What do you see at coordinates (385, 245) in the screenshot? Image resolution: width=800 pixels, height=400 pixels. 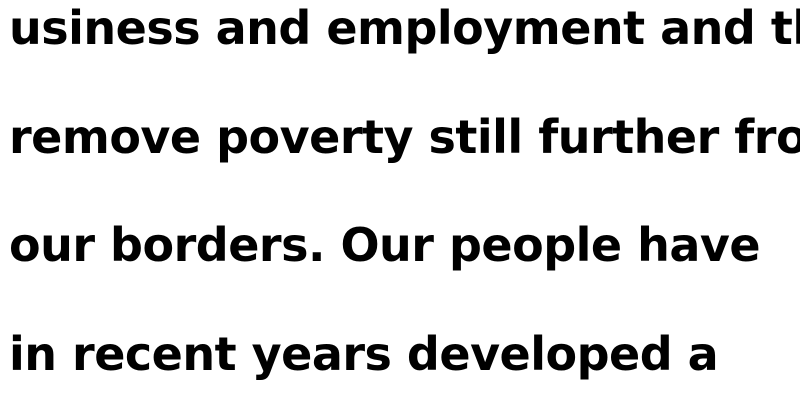 I see `text-line-3: our borders. Our people have` at bounding box center [385, 245].